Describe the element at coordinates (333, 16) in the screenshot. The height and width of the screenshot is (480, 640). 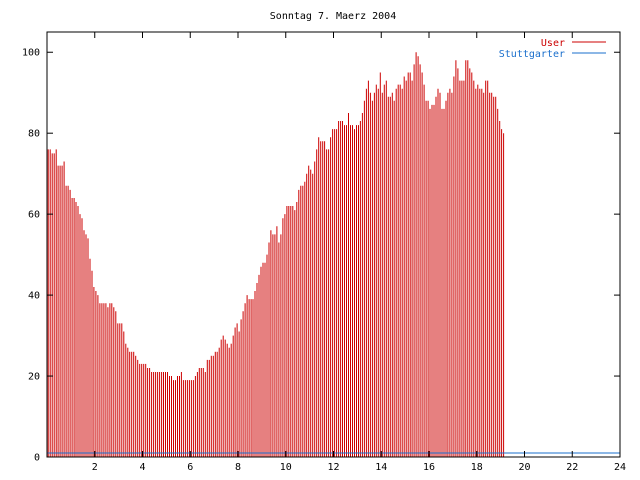
I see `chart-title: Sonntag 7. Maerz 2004` at that location.